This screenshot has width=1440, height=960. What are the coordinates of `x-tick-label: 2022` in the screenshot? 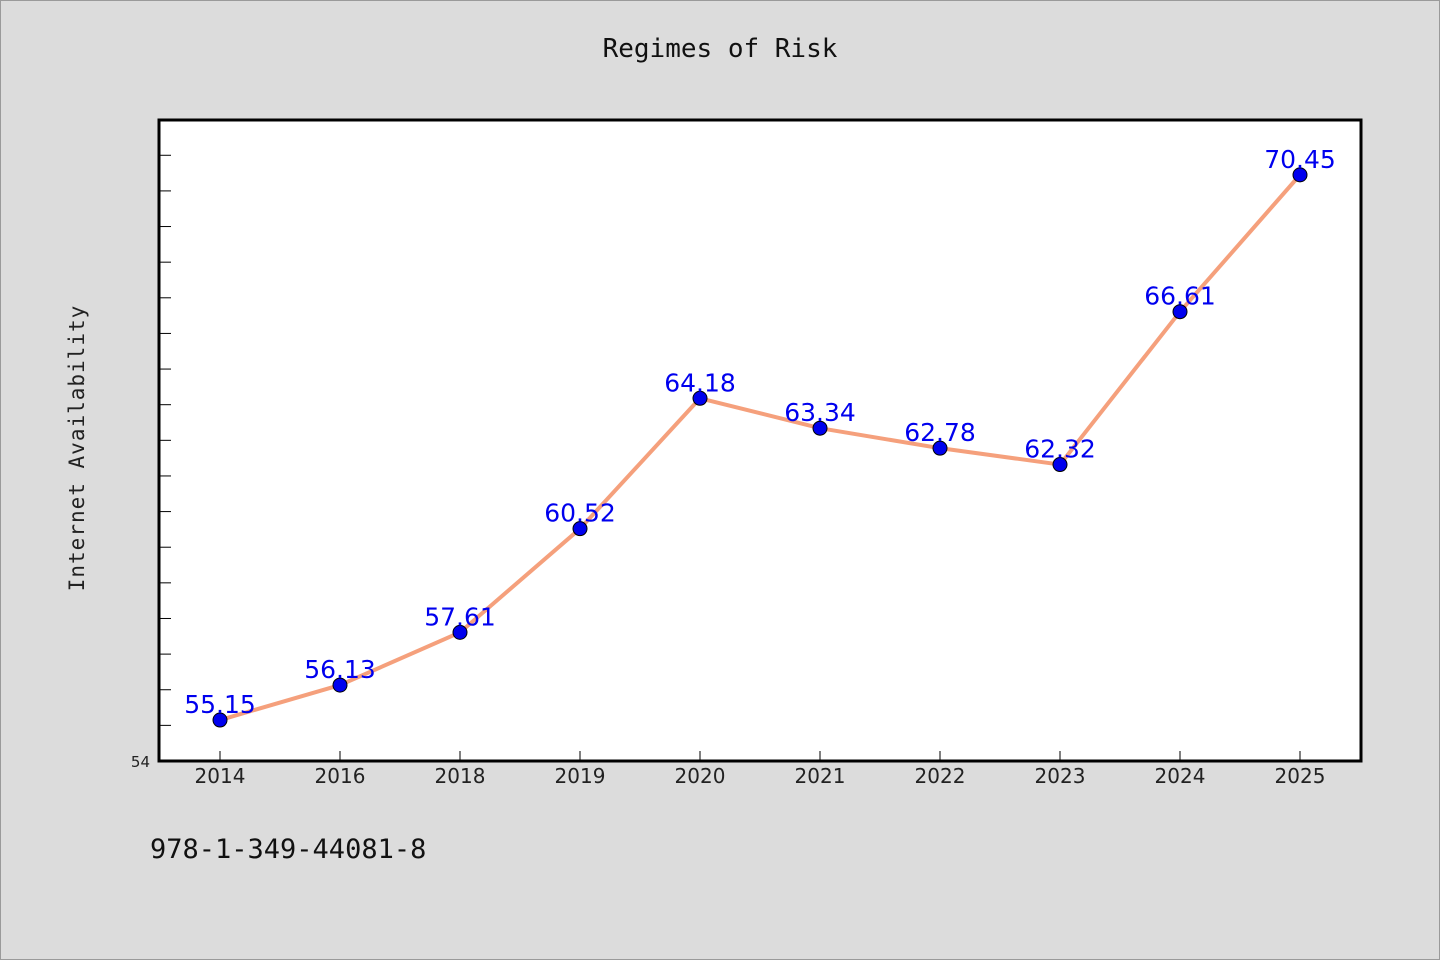 It's located at (940, 776).